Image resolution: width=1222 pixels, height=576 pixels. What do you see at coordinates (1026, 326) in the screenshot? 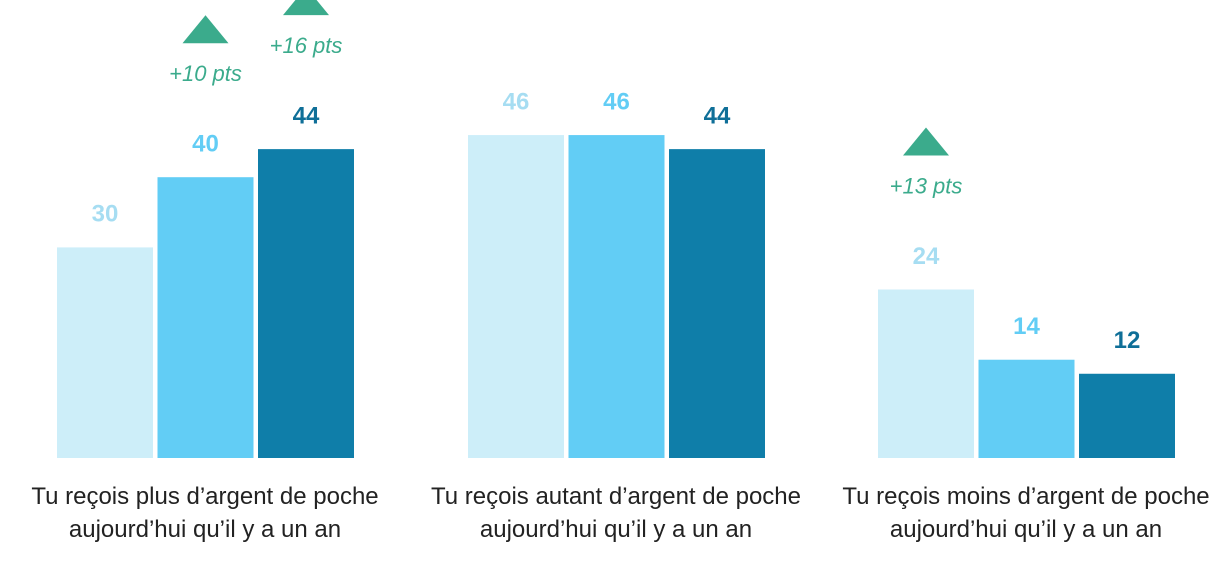
I see `value-label: 14` at bounding box center [1026, 326].